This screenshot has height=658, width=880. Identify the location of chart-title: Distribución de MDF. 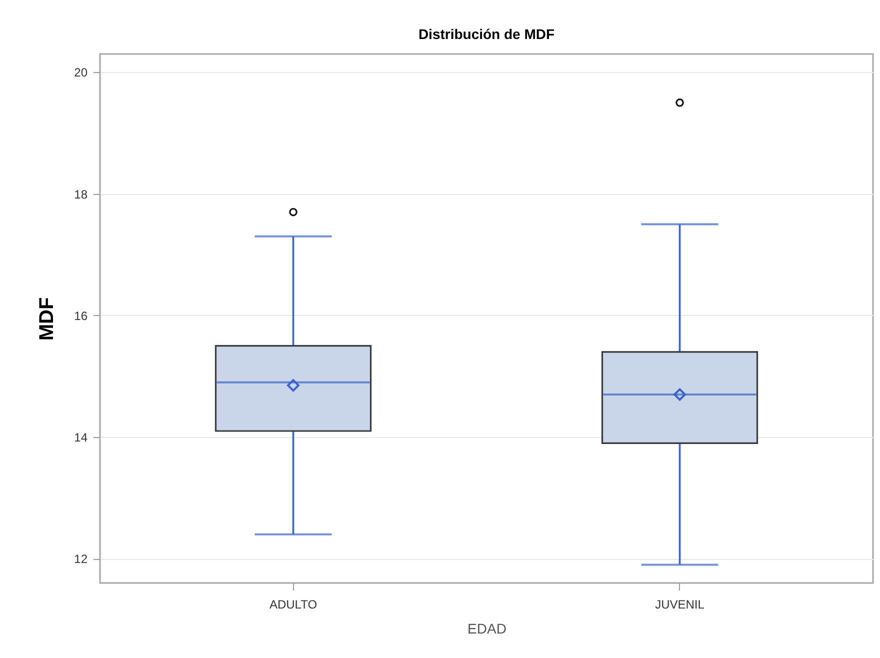
(486, 34).